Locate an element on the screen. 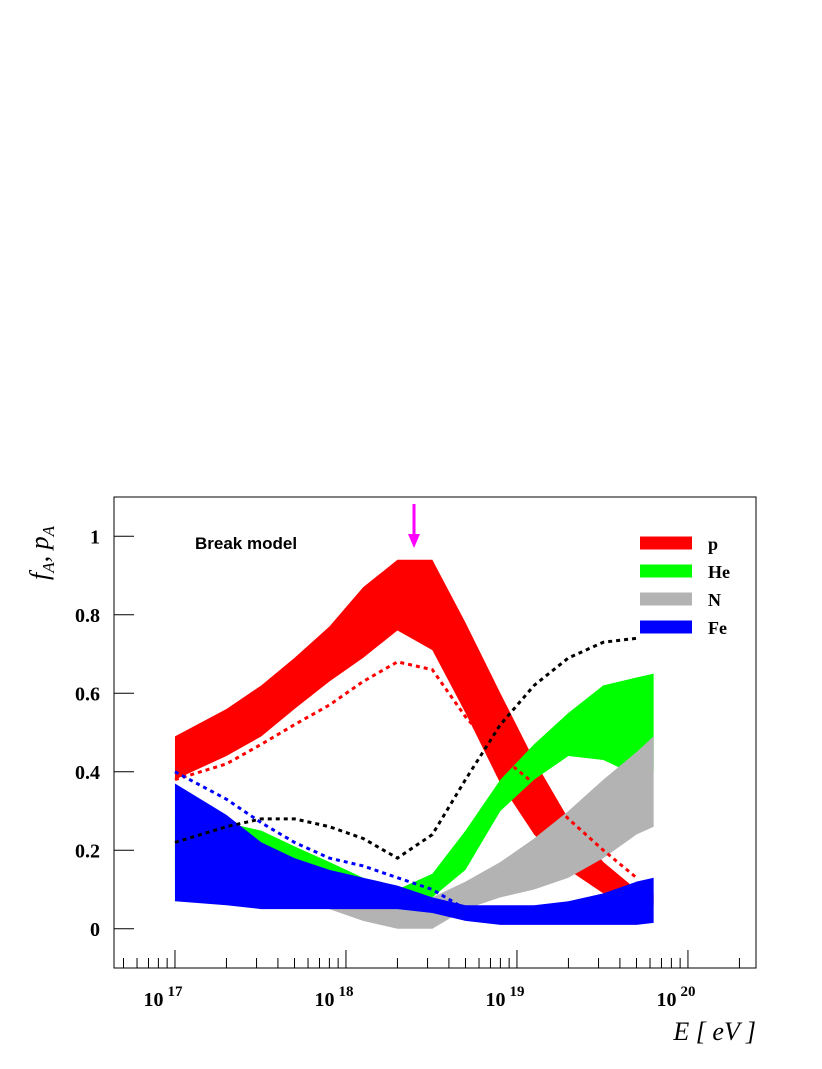 The image size is (822, 1069). y-tick-label: 0.8 is located at coordinates (87, 616).